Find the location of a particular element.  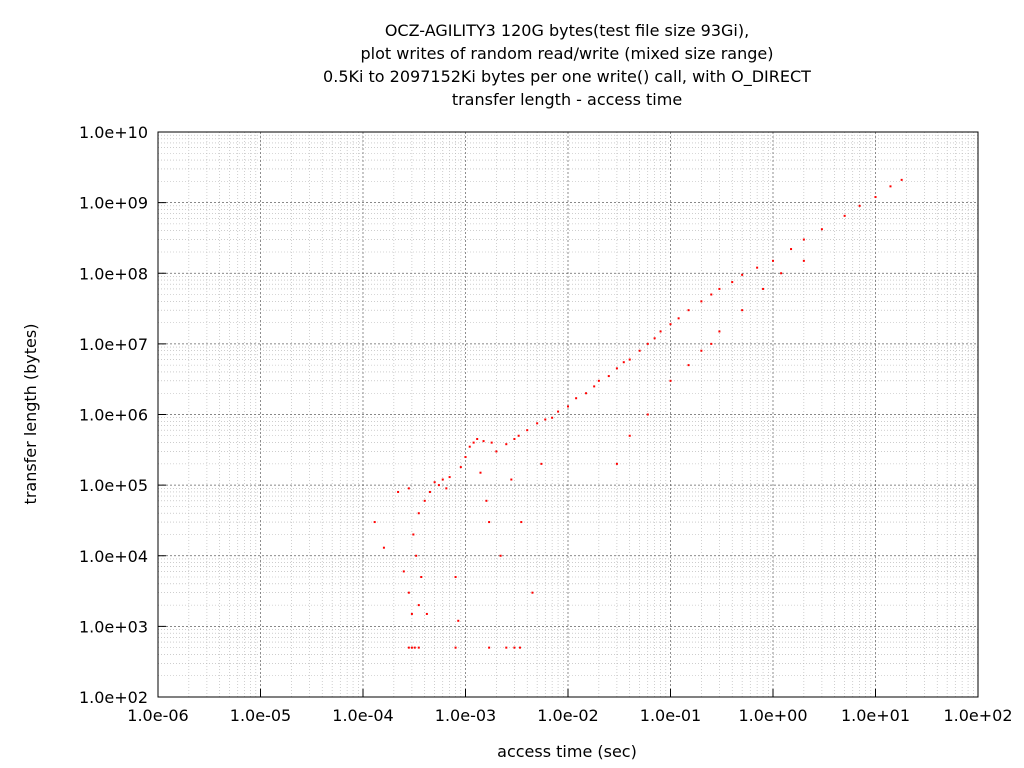

x-tick-label: 1.0e+02 is located at coordinates (977, 715).